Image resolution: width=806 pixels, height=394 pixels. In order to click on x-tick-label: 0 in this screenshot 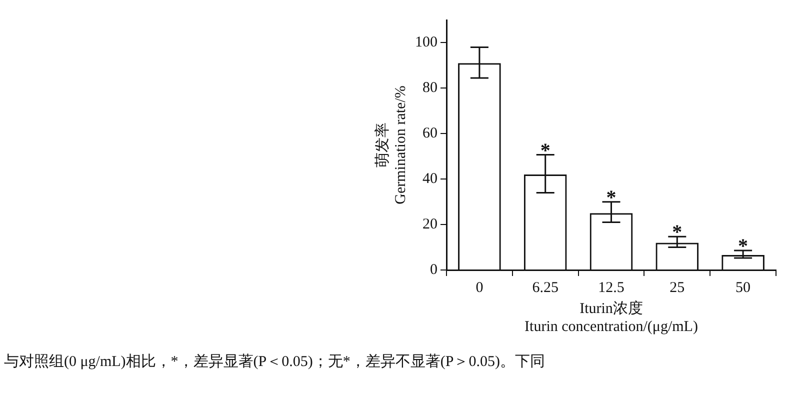, I will do `click(480, 288)`.